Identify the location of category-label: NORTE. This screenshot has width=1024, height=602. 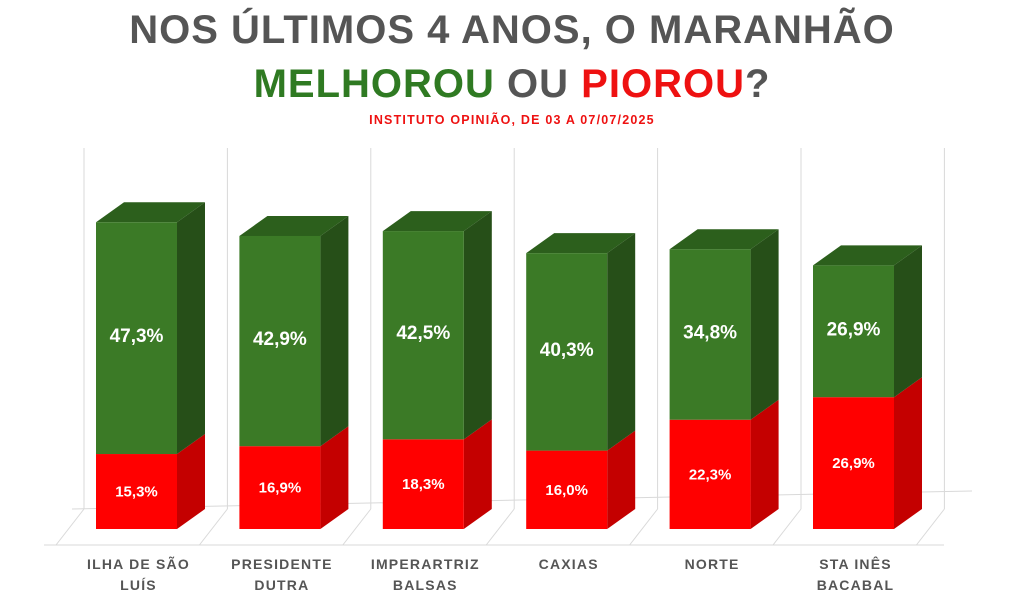
(712, 564).